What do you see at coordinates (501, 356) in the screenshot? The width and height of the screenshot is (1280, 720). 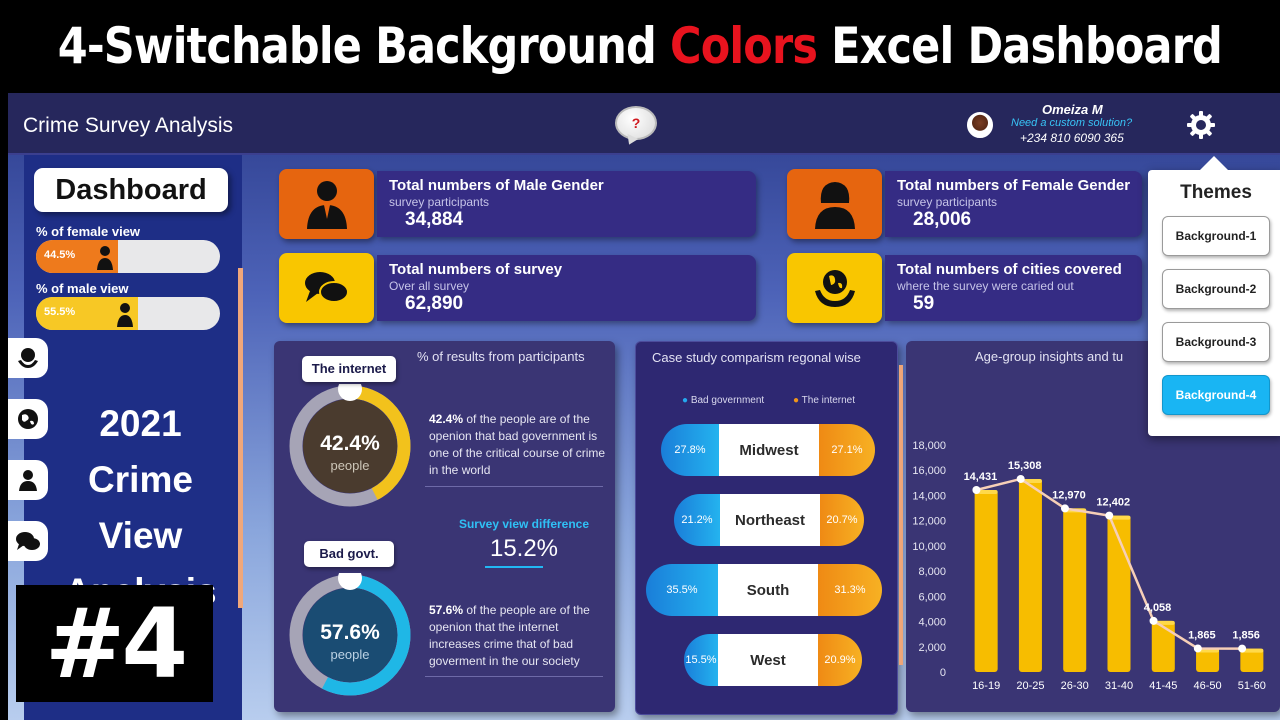 I see `results-panel-title: % of results from participants` at bounding box center [501, 356].